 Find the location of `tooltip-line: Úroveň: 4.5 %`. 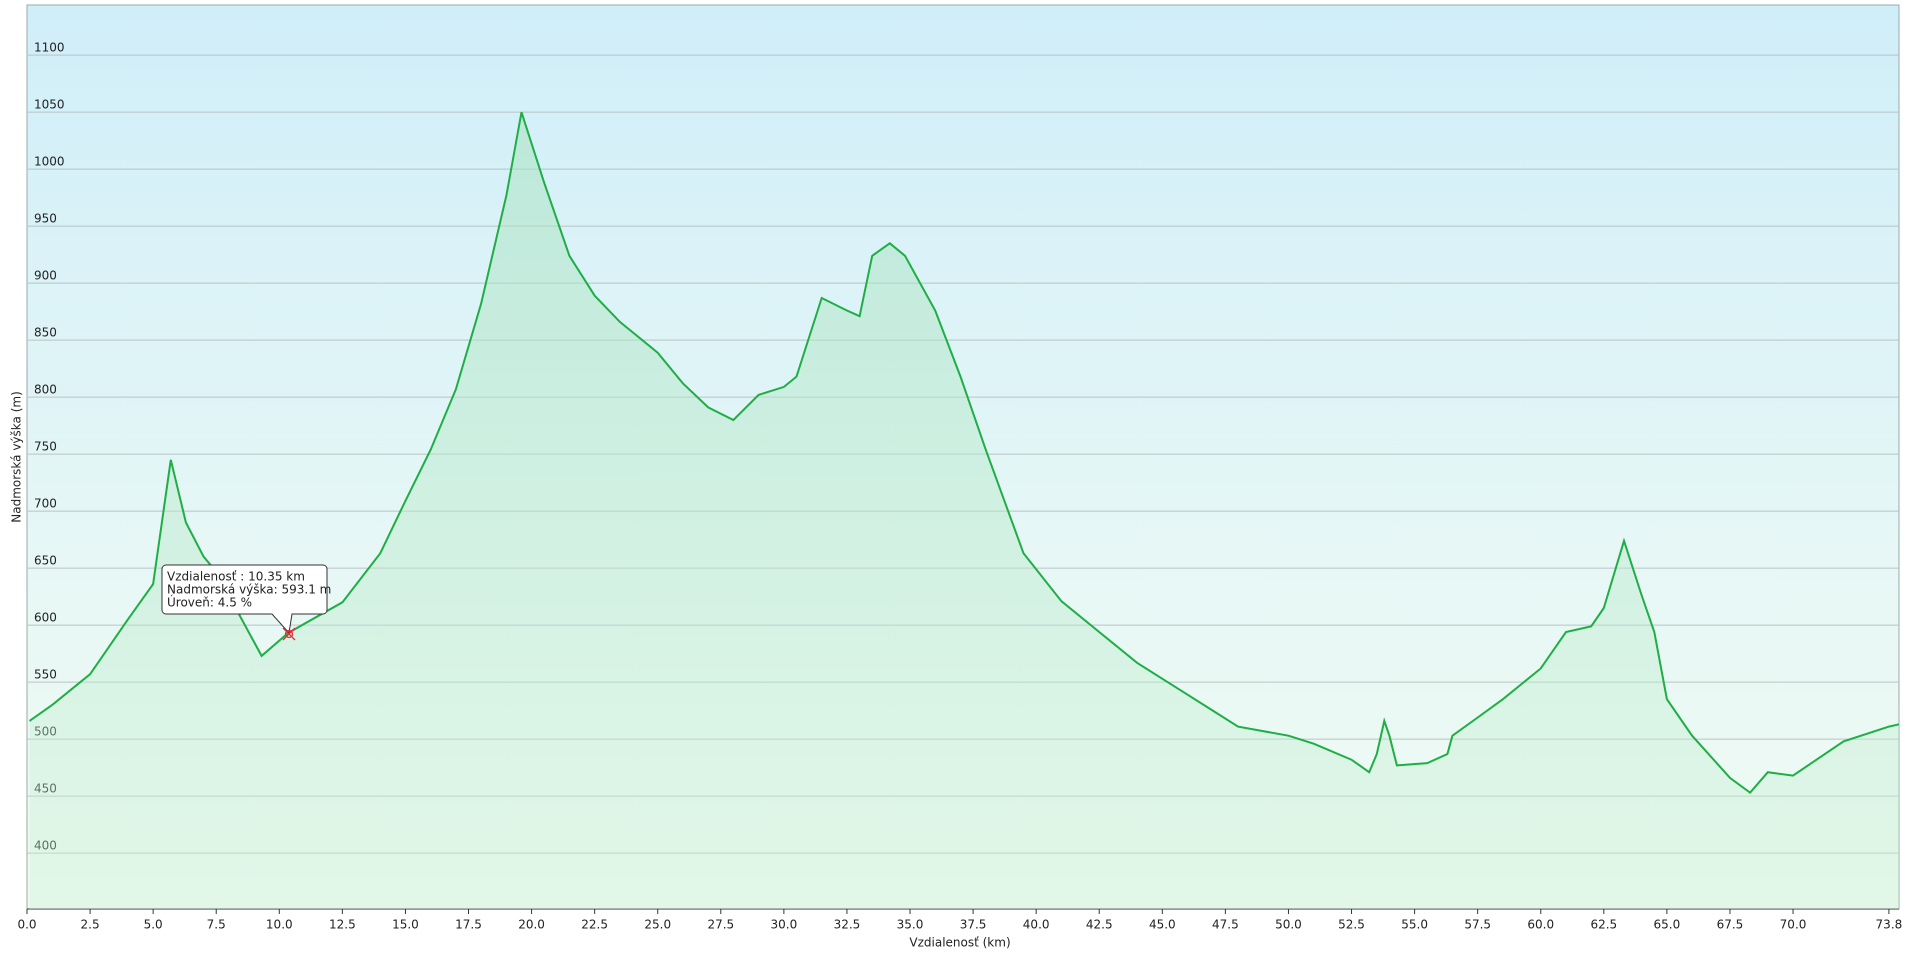

tooltip-line: Úroveň: 4.5 % is located at coordinates (209, 602).